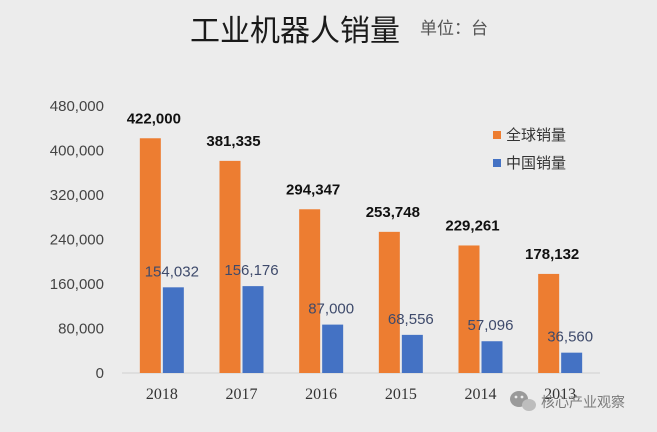  What do you see at coordinates (491, 325) in the screenshot?
I see `data-label-china: 57,096` at bounding box center [491, 325].